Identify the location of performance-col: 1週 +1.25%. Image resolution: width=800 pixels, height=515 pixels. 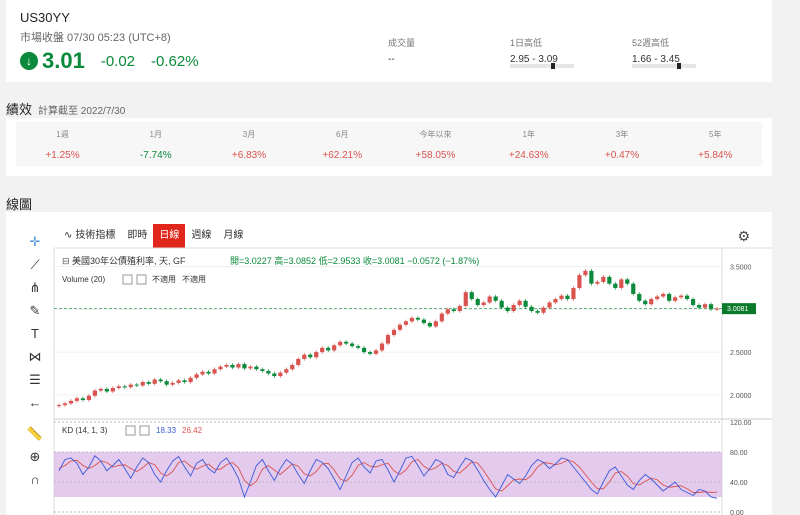
(62, 141).